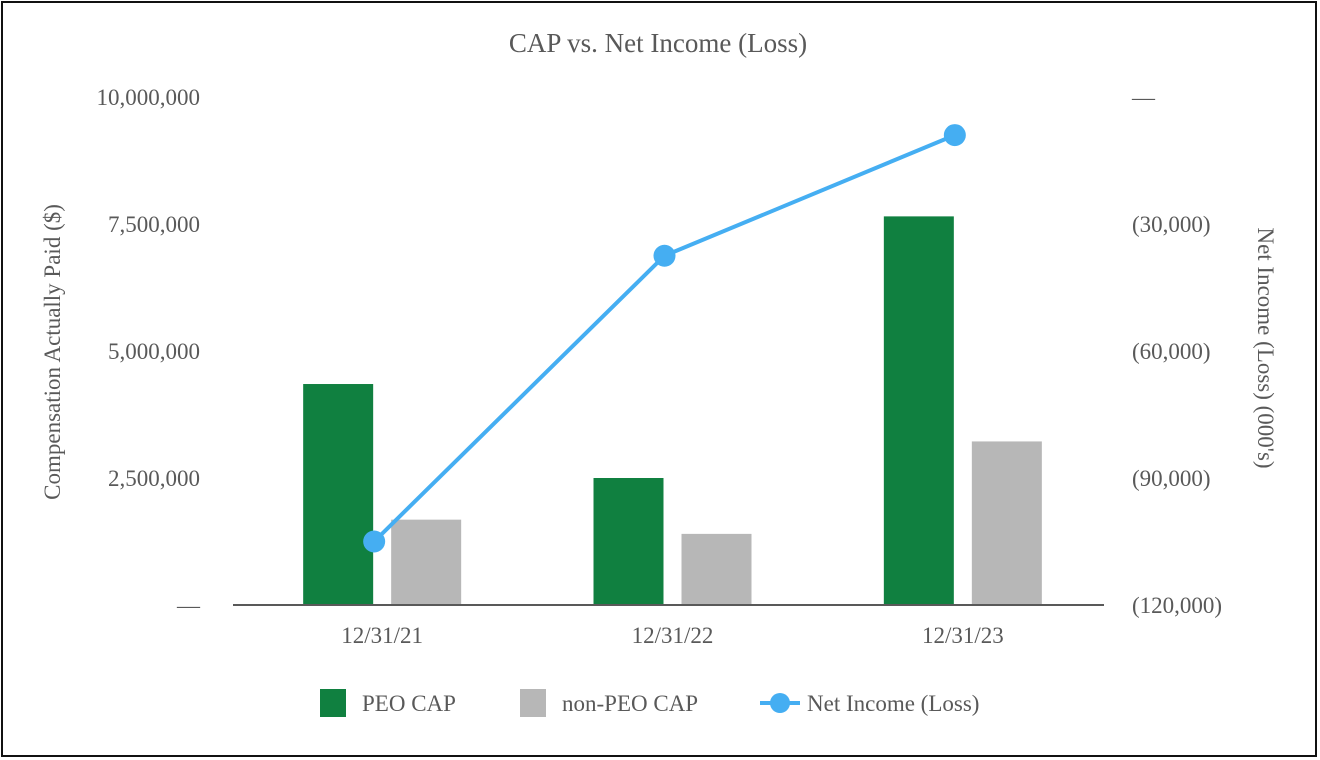 This screenshot has height=760, width=1320. Describe the element at coordinates (1143, 97) in the screenshot. I see `y2-tick-label: —` at that location.